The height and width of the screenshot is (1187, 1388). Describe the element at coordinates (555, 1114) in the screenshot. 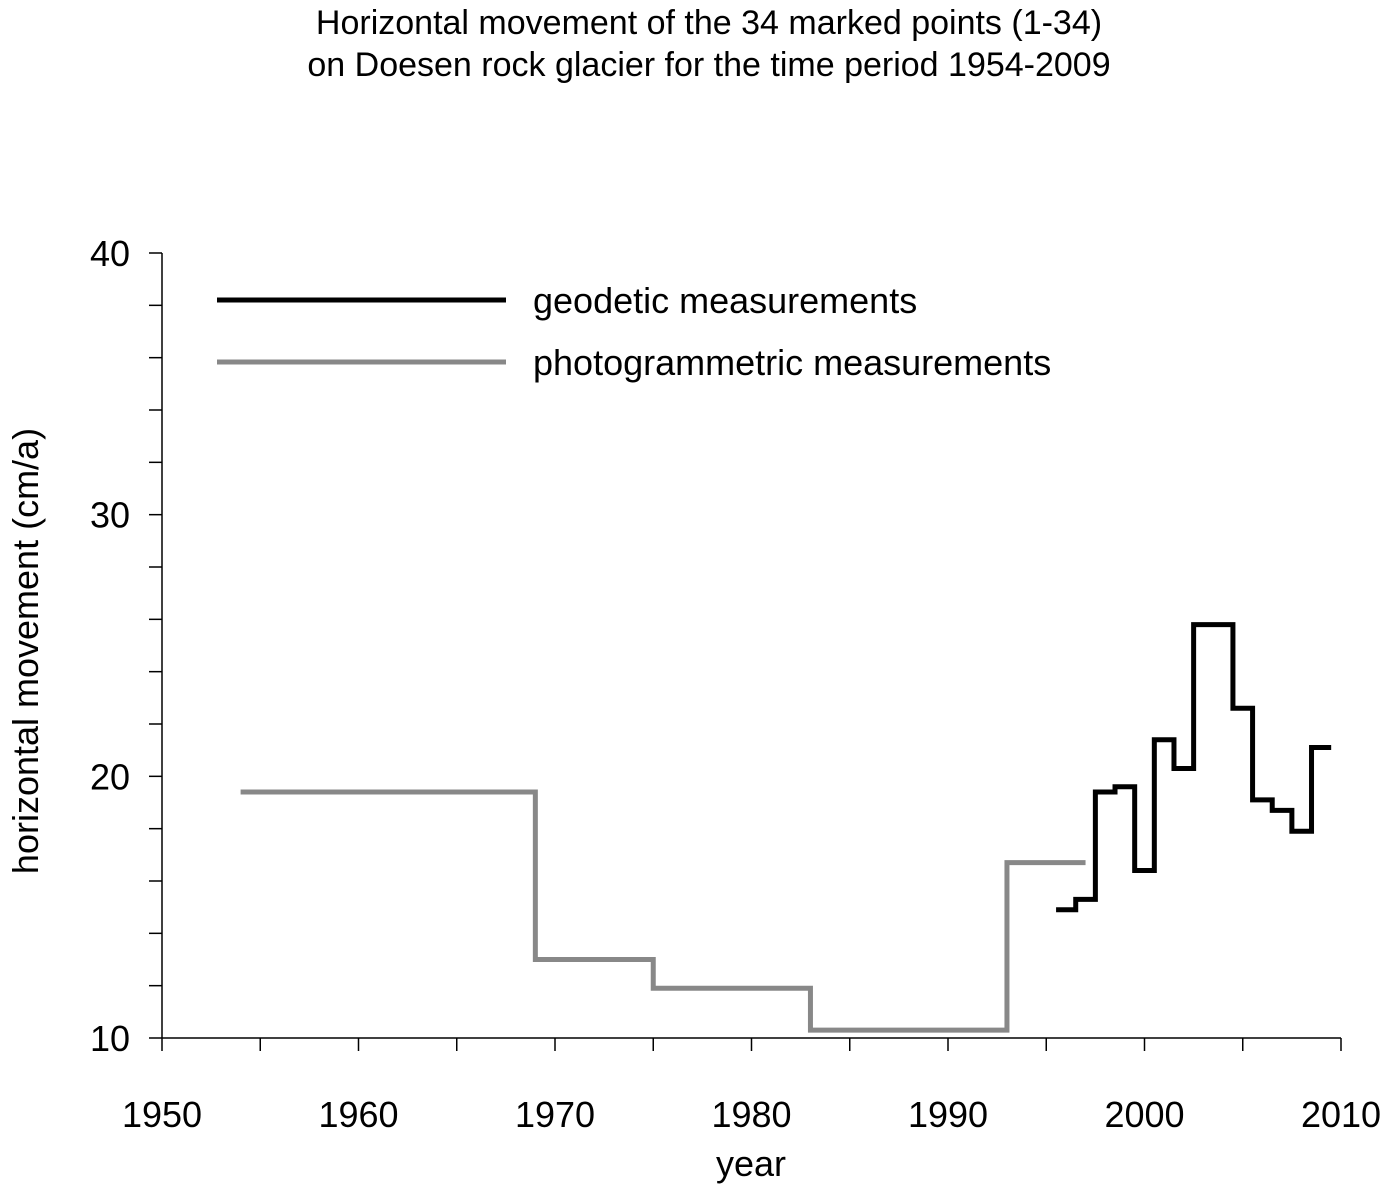

I see `x-tick-label: 1970` at that location.